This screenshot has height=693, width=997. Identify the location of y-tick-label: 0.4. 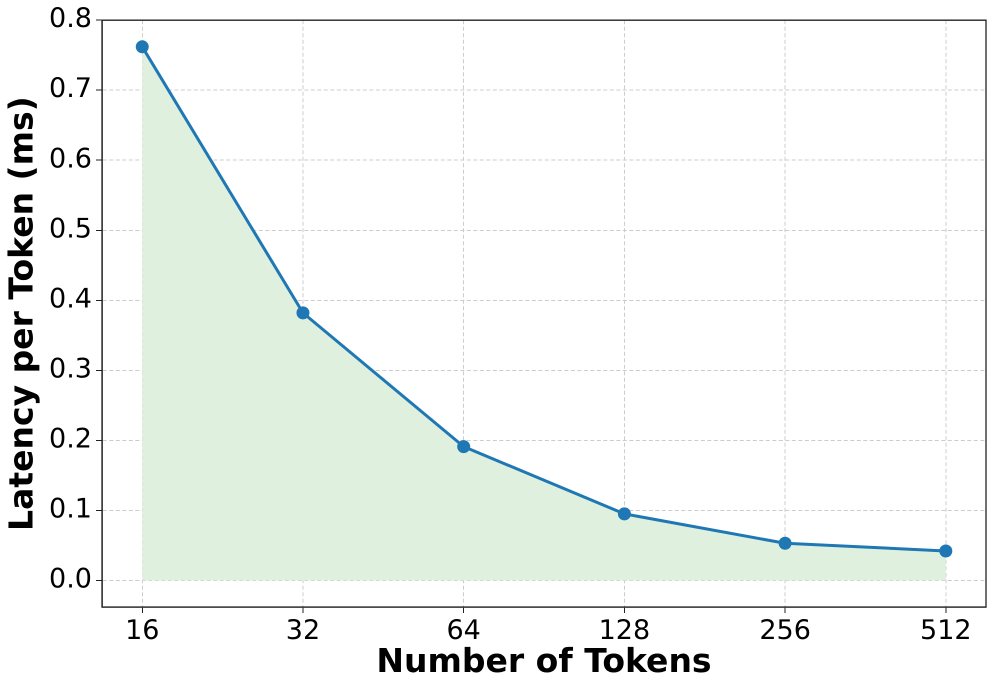
(70, 298).